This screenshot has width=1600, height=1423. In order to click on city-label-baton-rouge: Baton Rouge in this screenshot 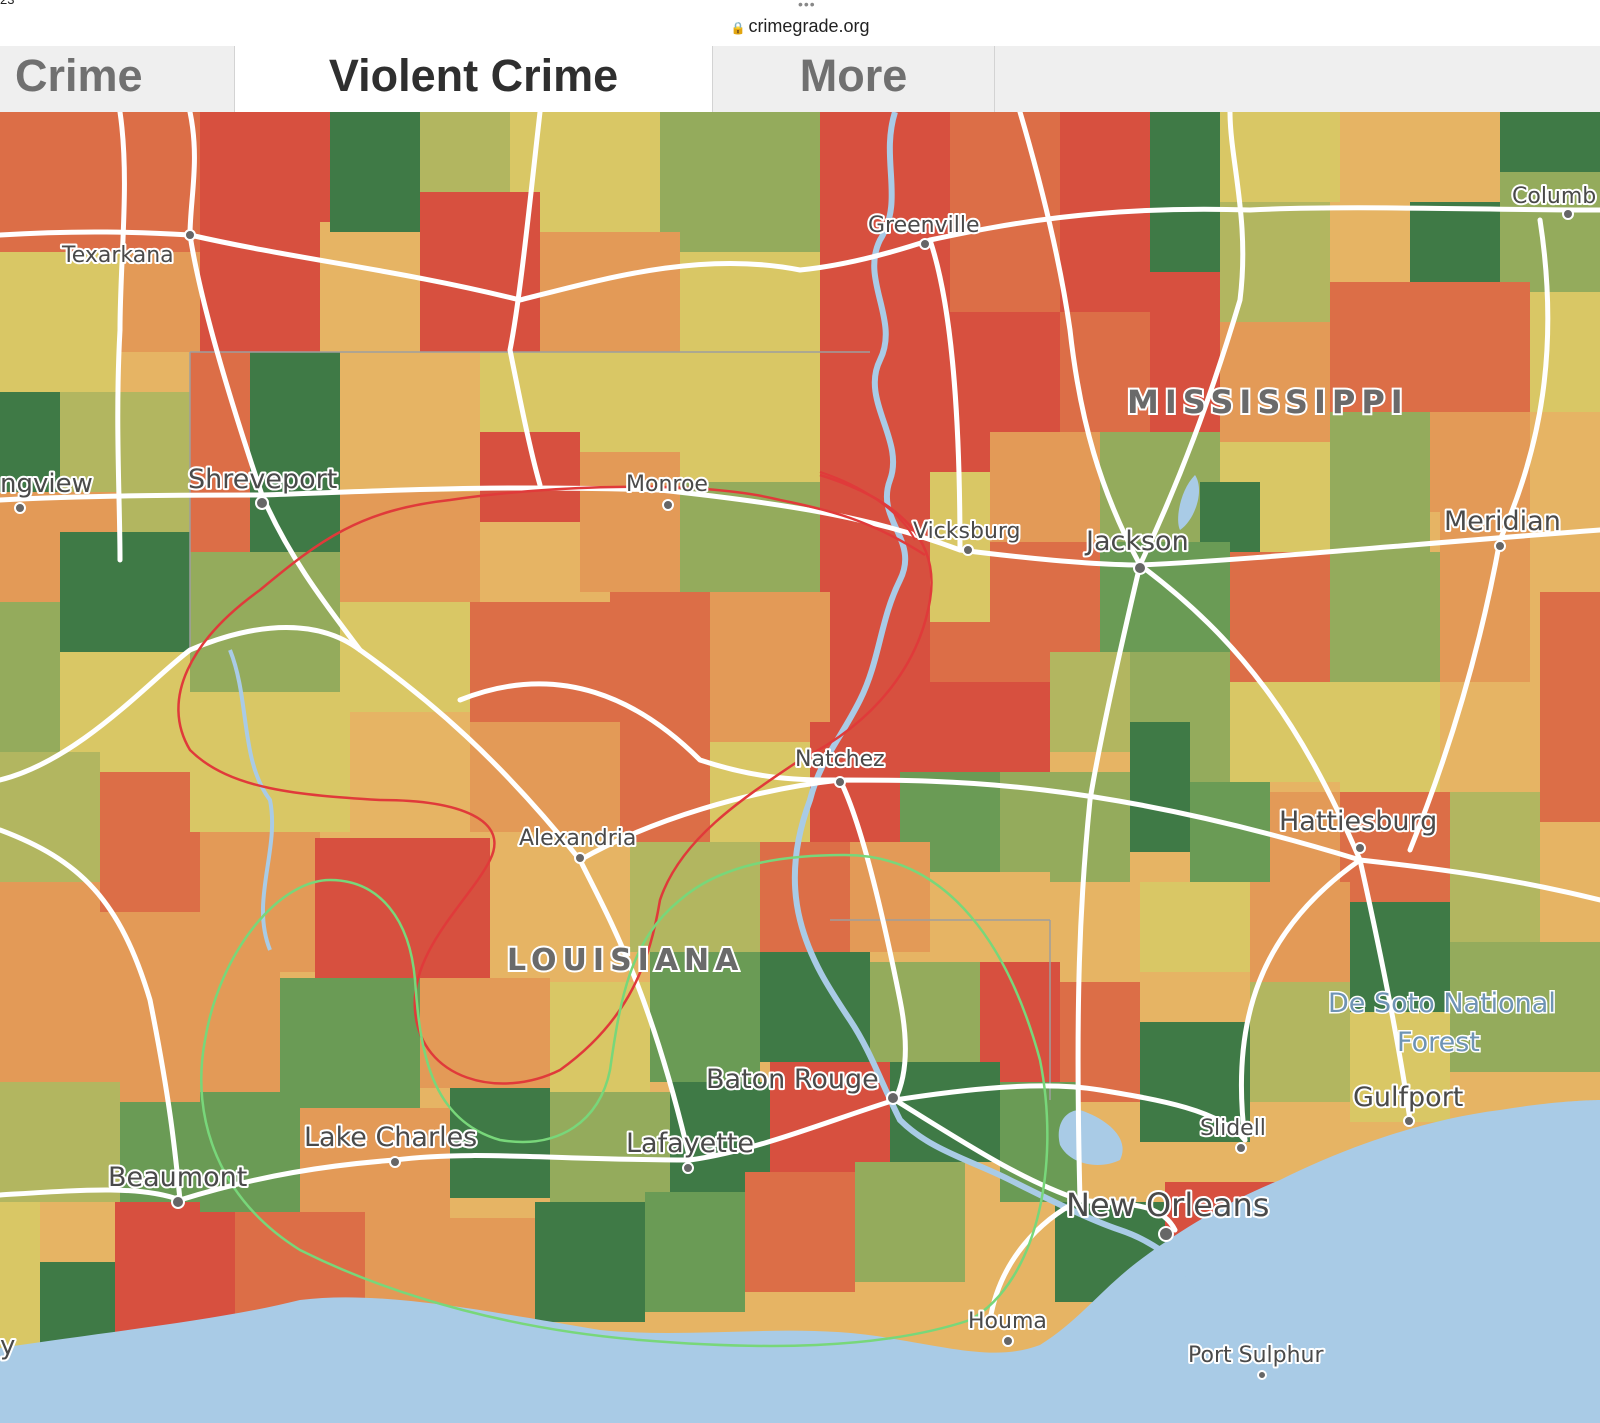, I will do `click(792, 1079)`.